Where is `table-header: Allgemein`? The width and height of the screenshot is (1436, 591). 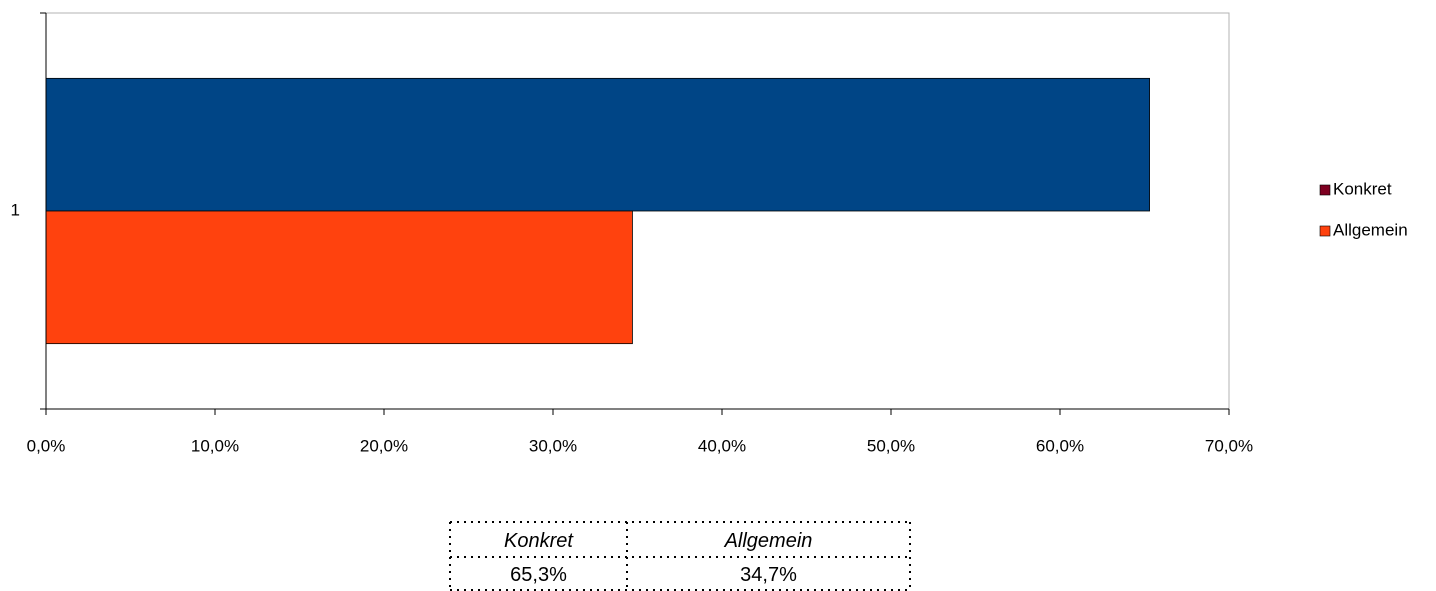 table-header: Allgemein is located at coordinates (768, 541).